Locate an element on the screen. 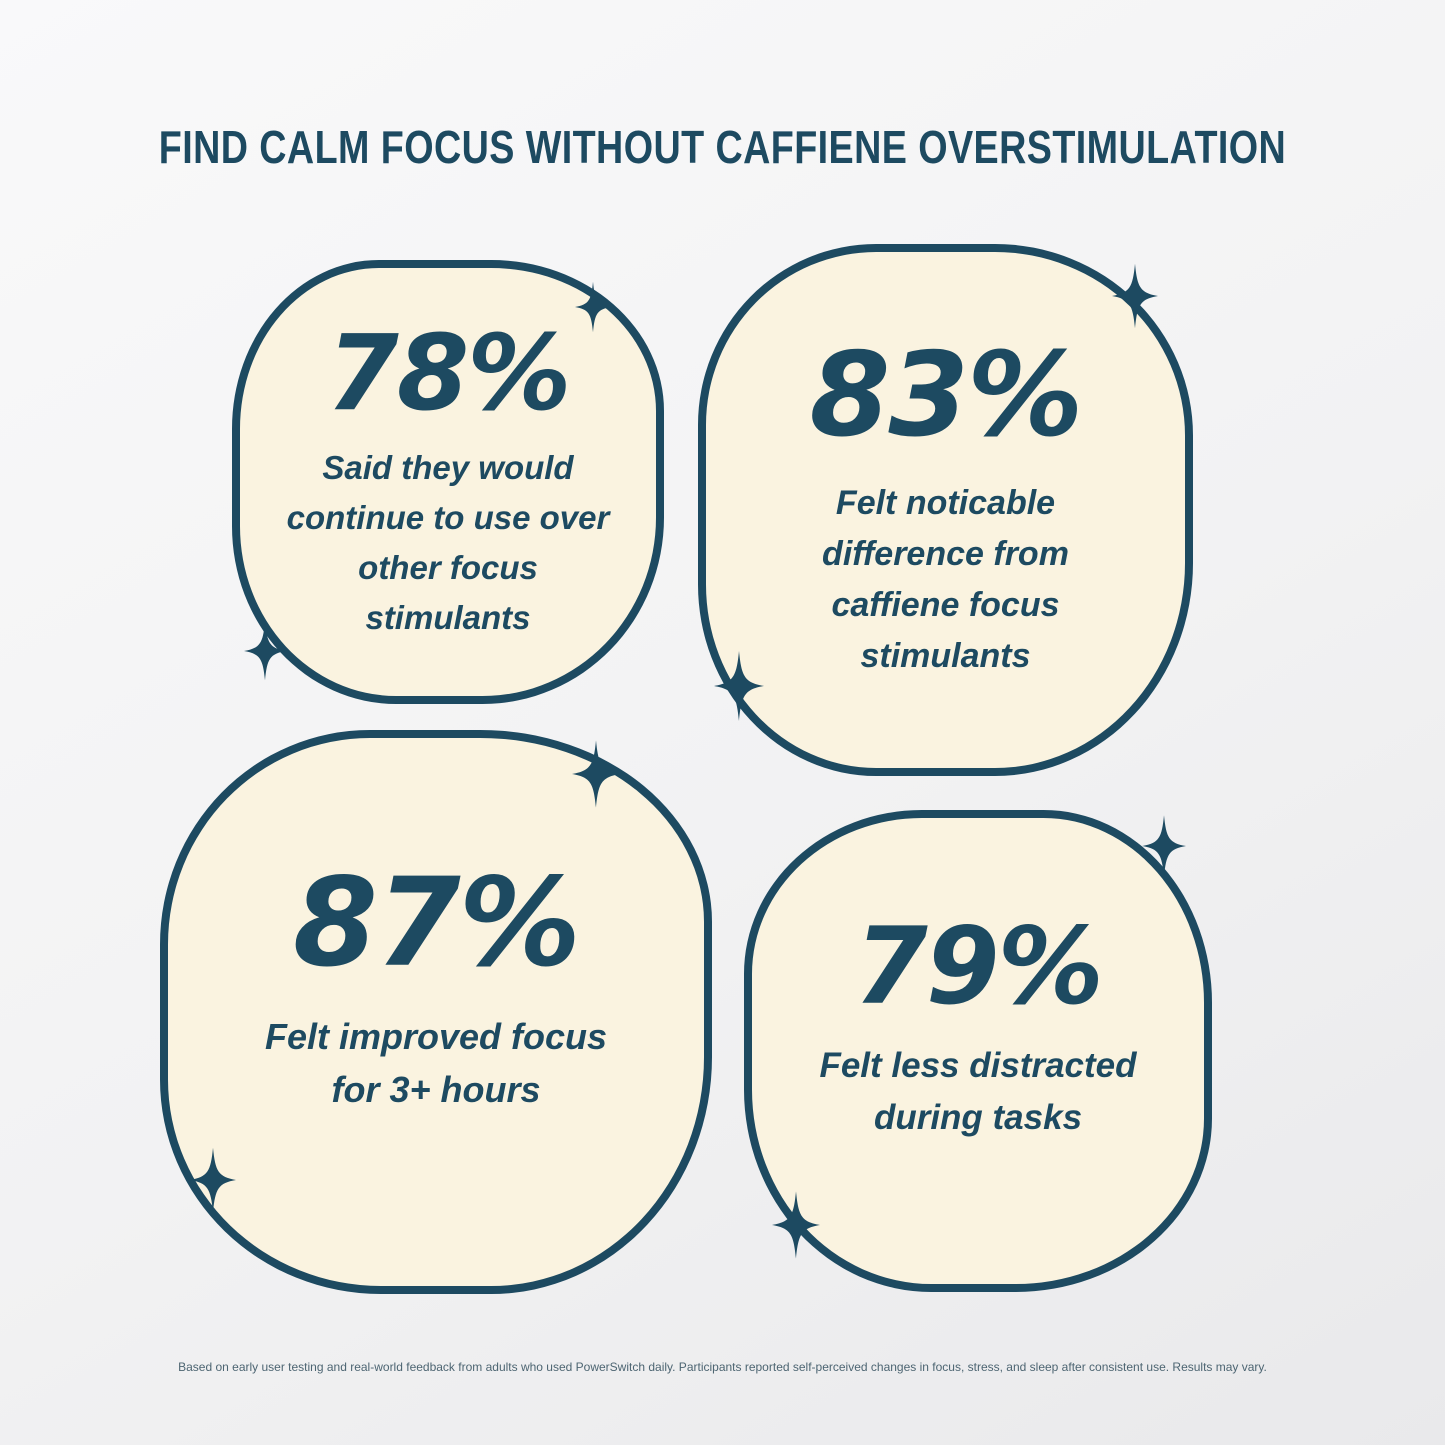 This screenshot has width=1445, height=1445. stat-percent: 83% is located at coordinates (946, 395).